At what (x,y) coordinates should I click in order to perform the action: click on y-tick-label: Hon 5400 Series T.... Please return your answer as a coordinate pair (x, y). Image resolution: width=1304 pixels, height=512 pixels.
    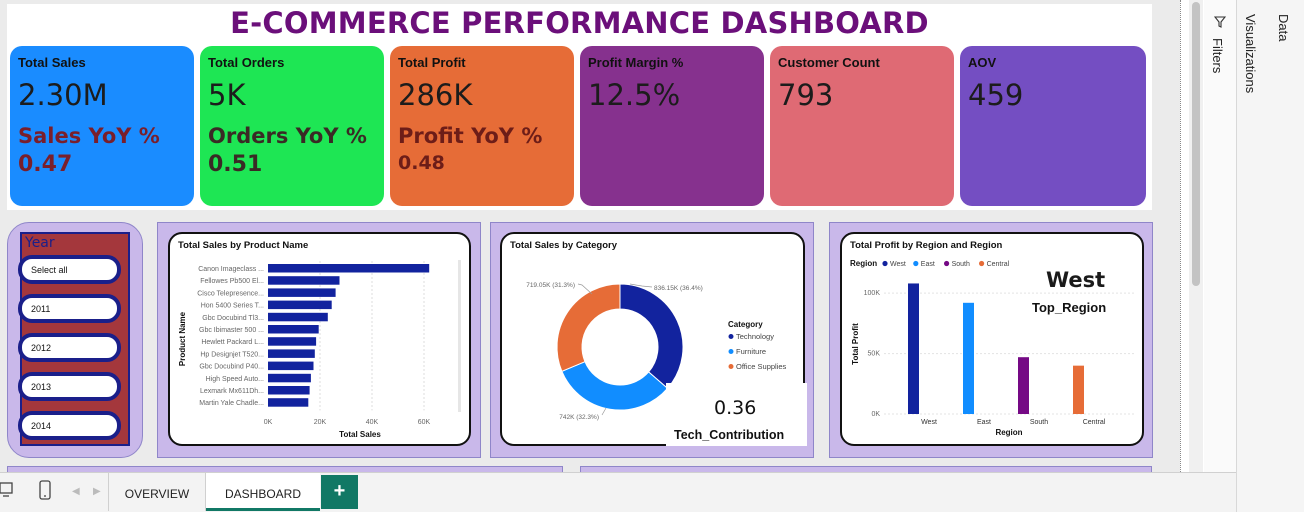
    Looking at the image, I should click on (232, 306).